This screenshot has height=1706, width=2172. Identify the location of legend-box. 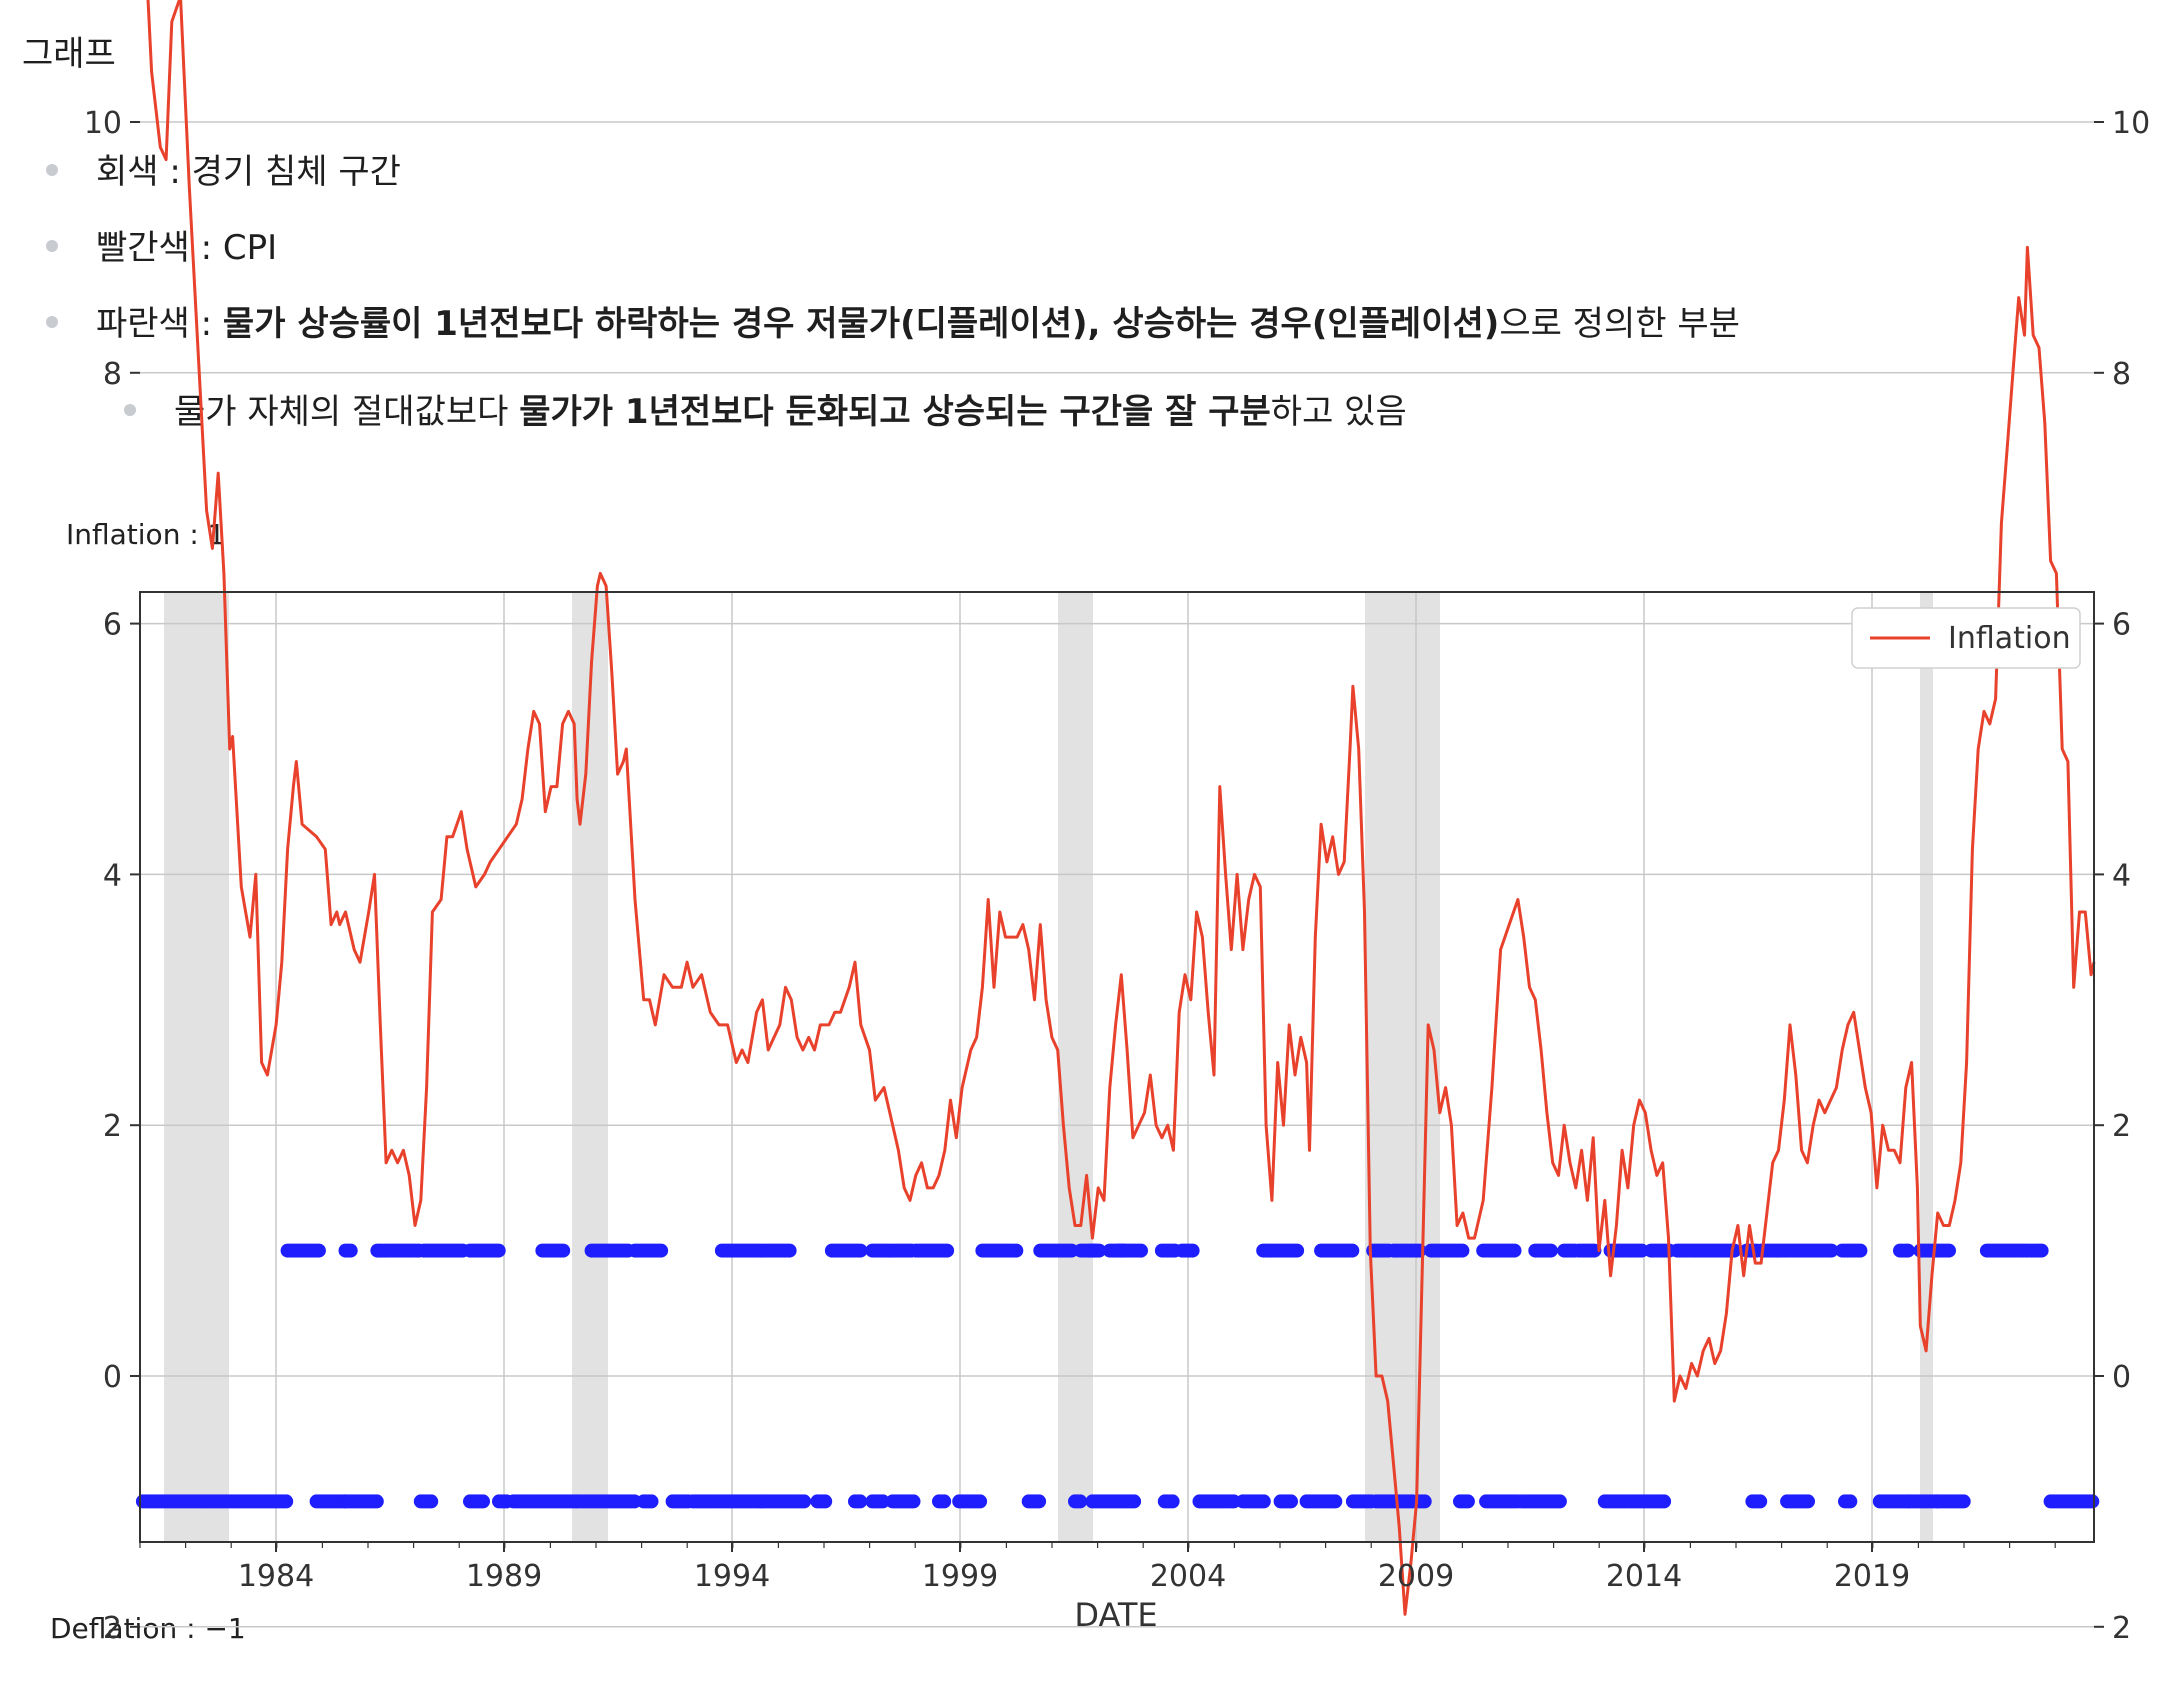
(1966, 638).